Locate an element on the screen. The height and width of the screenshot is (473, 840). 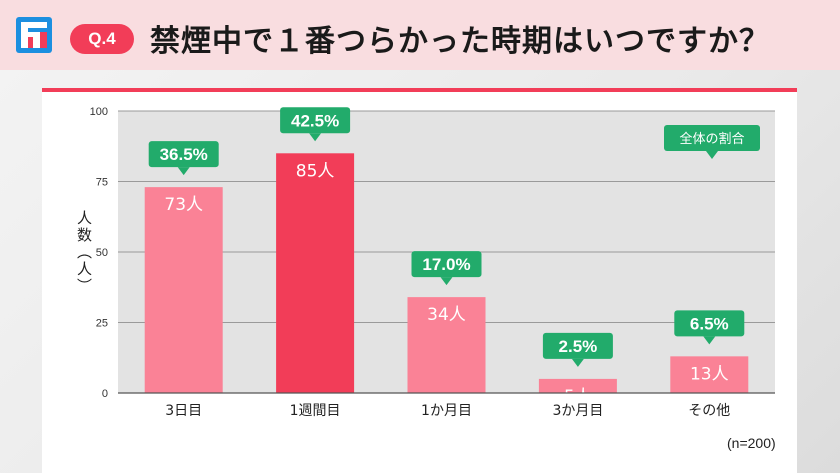
bar-value-label: 85人 is located at coordinates (315, 171).